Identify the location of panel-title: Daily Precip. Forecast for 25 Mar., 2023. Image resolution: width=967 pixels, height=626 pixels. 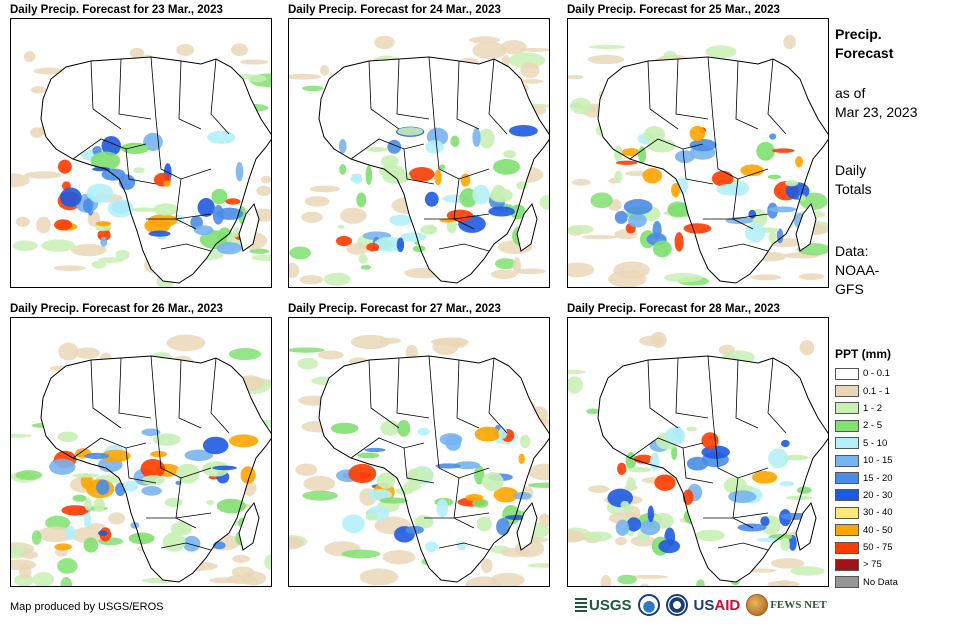
(673, 10).